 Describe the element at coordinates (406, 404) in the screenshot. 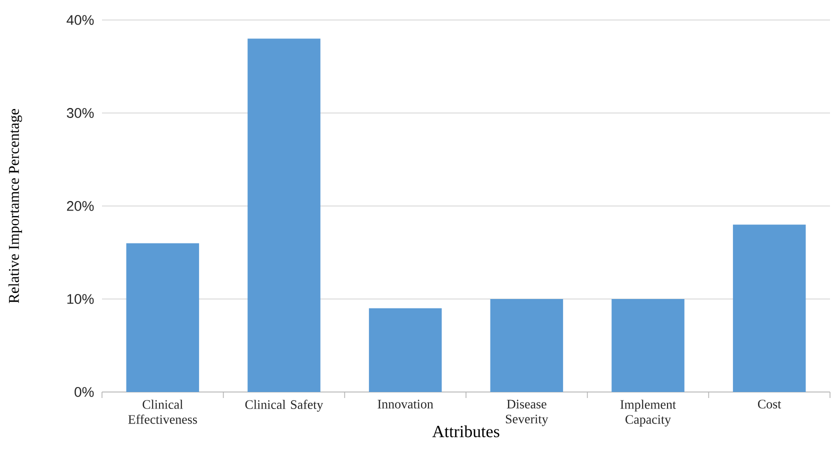

I see `x-tick-label: Innovation` at that location.